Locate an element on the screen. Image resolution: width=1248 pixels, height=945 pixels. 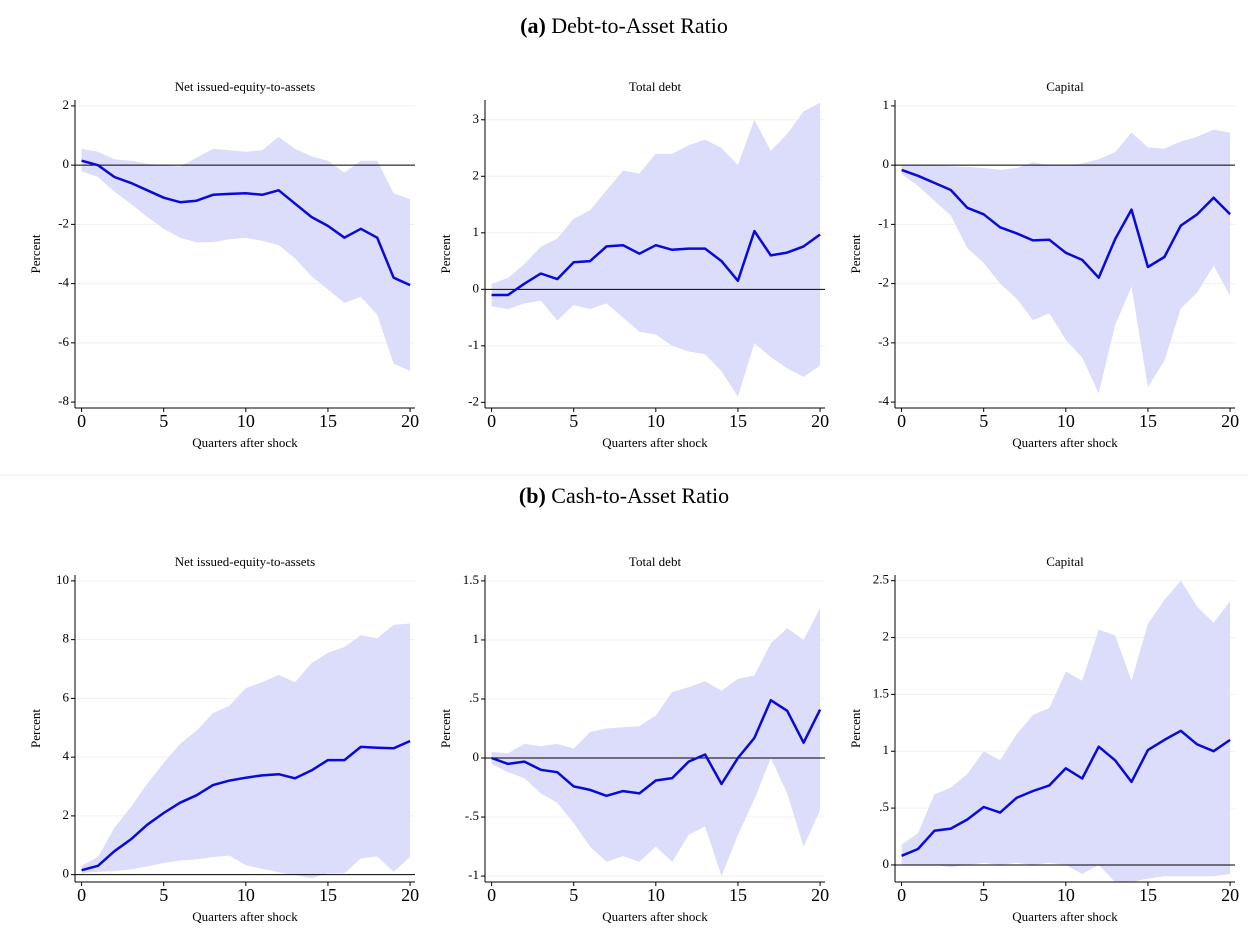
y-tick-label: -6 is located at coordinates (63, 341).